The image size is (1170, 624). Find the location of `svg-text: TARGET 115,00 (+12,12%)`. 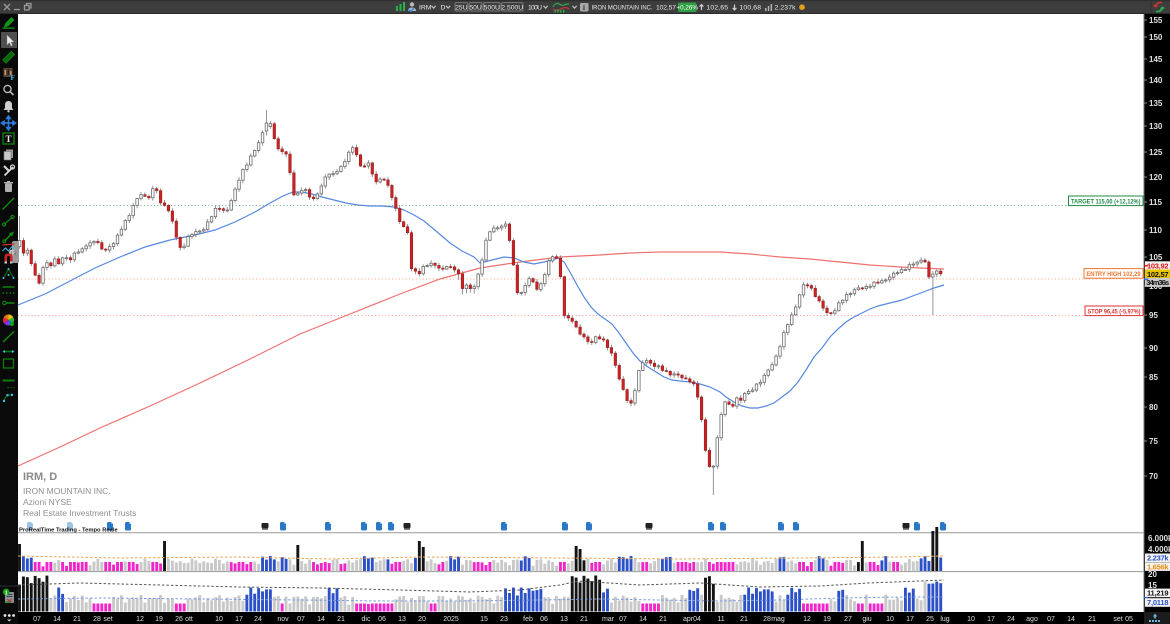

svg-text: TARGET 115,00 (+12,12%) is located at coordinates (1106, 202).